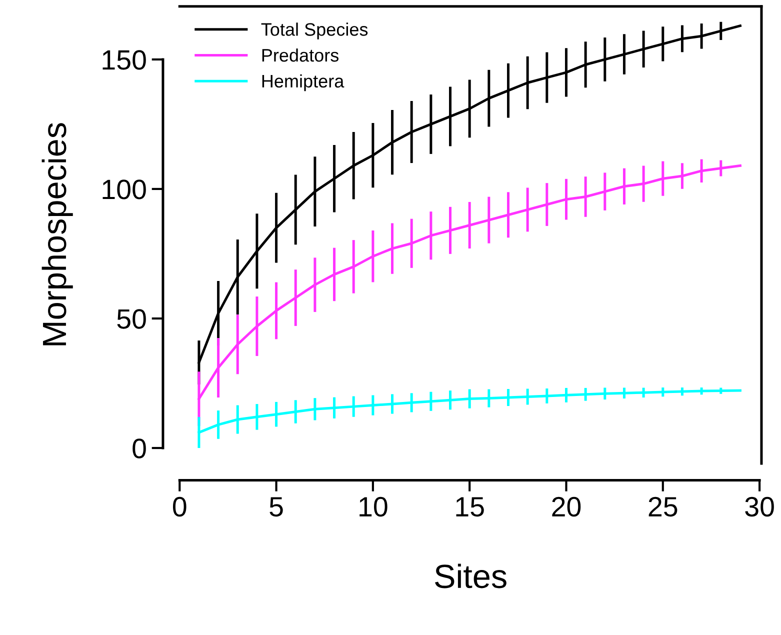 The image size is (781, 635). What do you see at coordinates (303, 83) in the screenshot?
I see `legend-label: Hemiptera` at bounding box center [303, 83].